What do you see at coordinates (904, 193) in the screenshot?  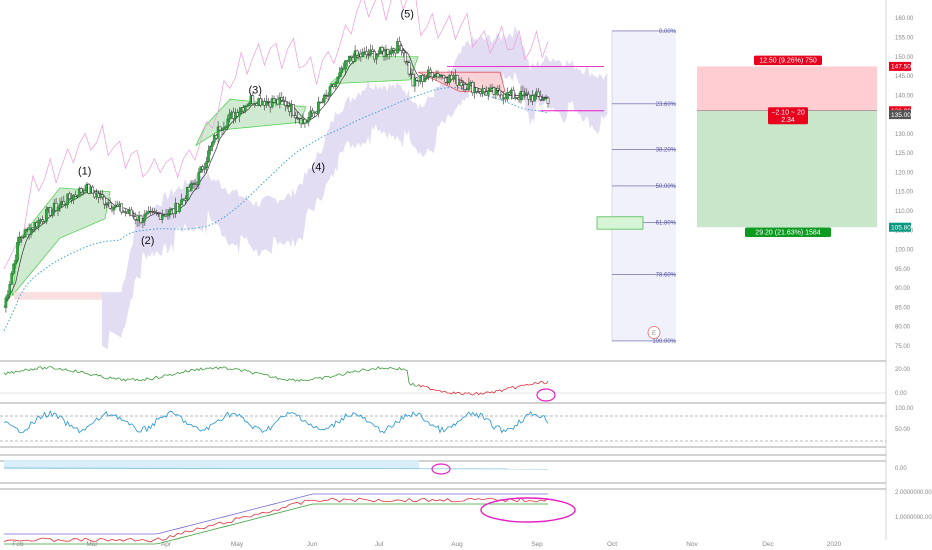 I see `price-tick-label: 115.00` at bounding box center [904, 193].